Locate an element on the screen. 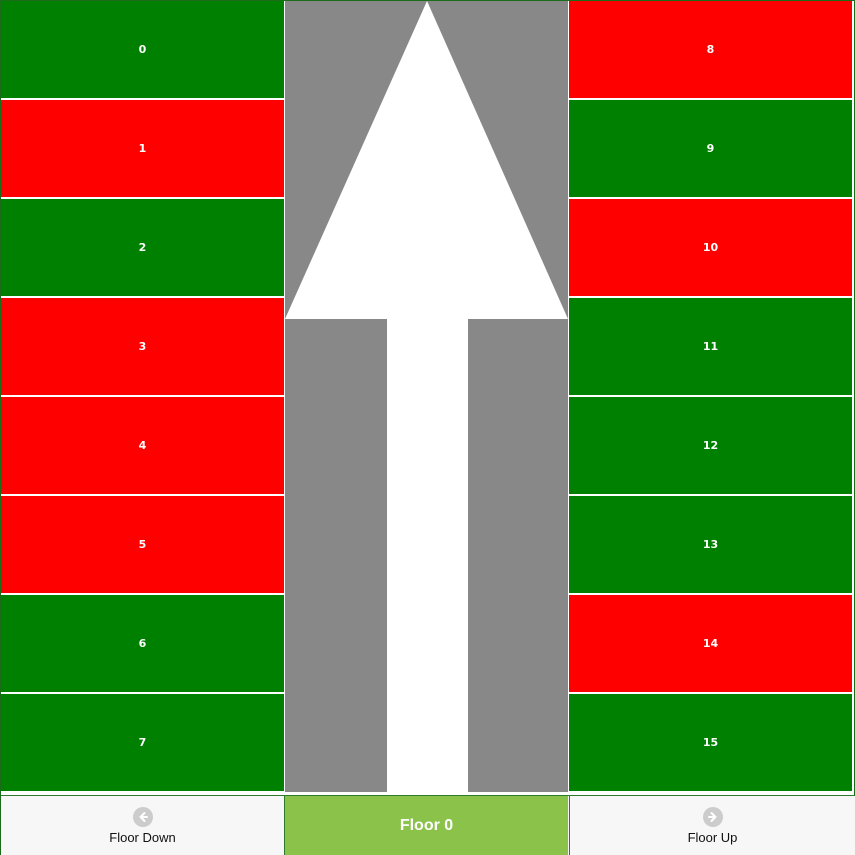 Image resolution: width=855 pixels, height=855 pixels. parking-spot-4: 4 is located at coordinates (142, 445).